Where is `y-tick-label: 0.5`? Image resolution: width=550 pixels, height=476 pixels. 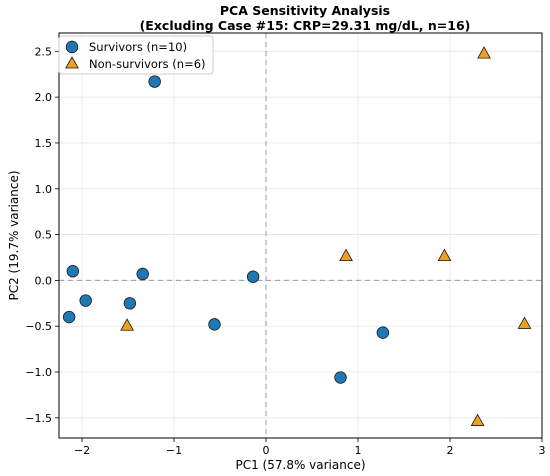
y-tick-label: 0.5 is located at coordinates (44, 235).